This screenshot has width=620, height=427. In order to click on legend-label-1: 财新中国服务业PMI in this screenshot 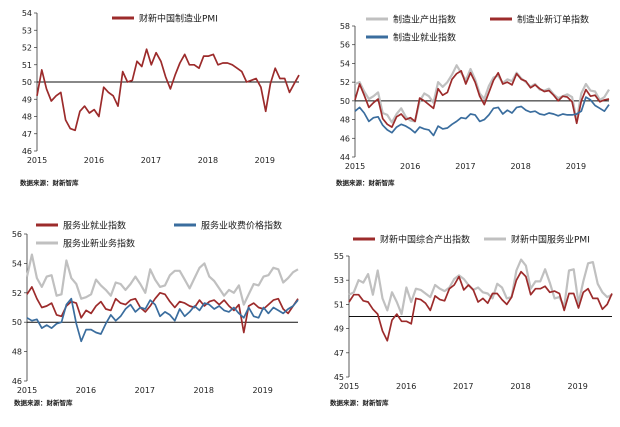, I will do `click(550, 240)`.